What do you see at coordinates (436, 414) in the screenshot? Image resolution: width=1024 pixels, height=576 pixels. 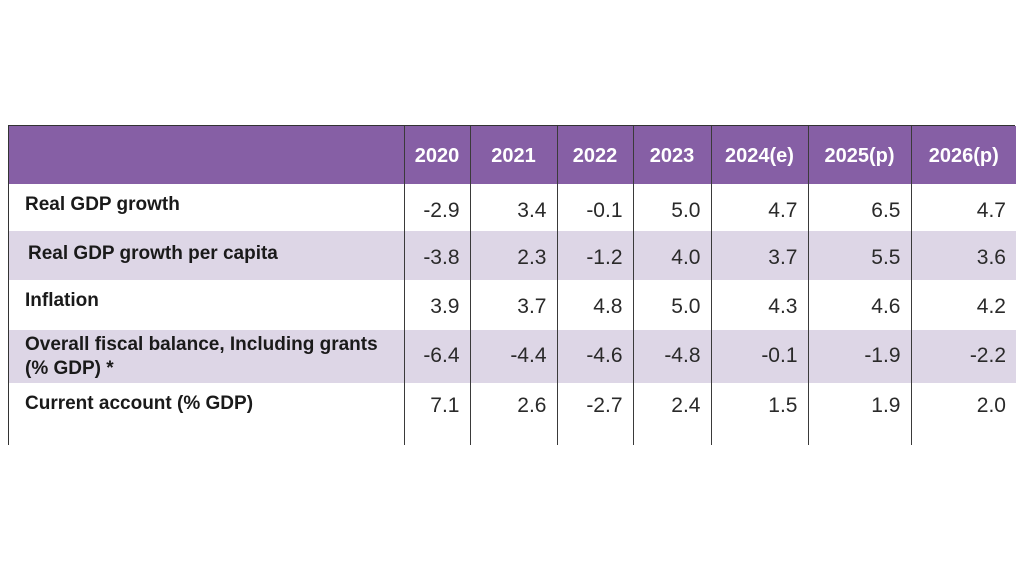 I see `table-cell: 7.1` at bounding box center [436, 414].